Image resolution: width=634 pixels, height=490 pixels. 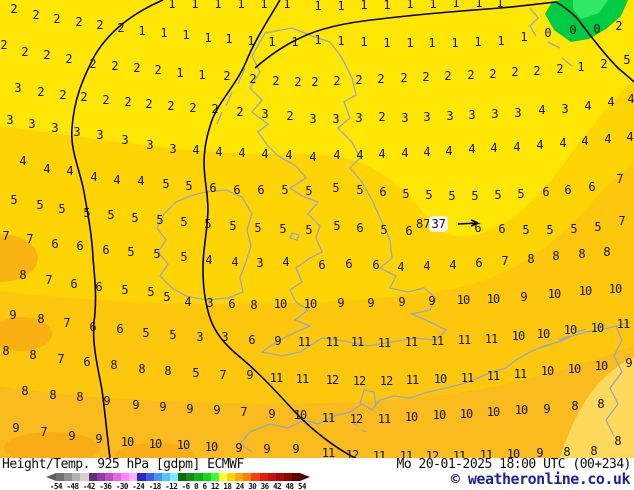 I want to click on coast-frisian-islands, so click(x=573, y=336).